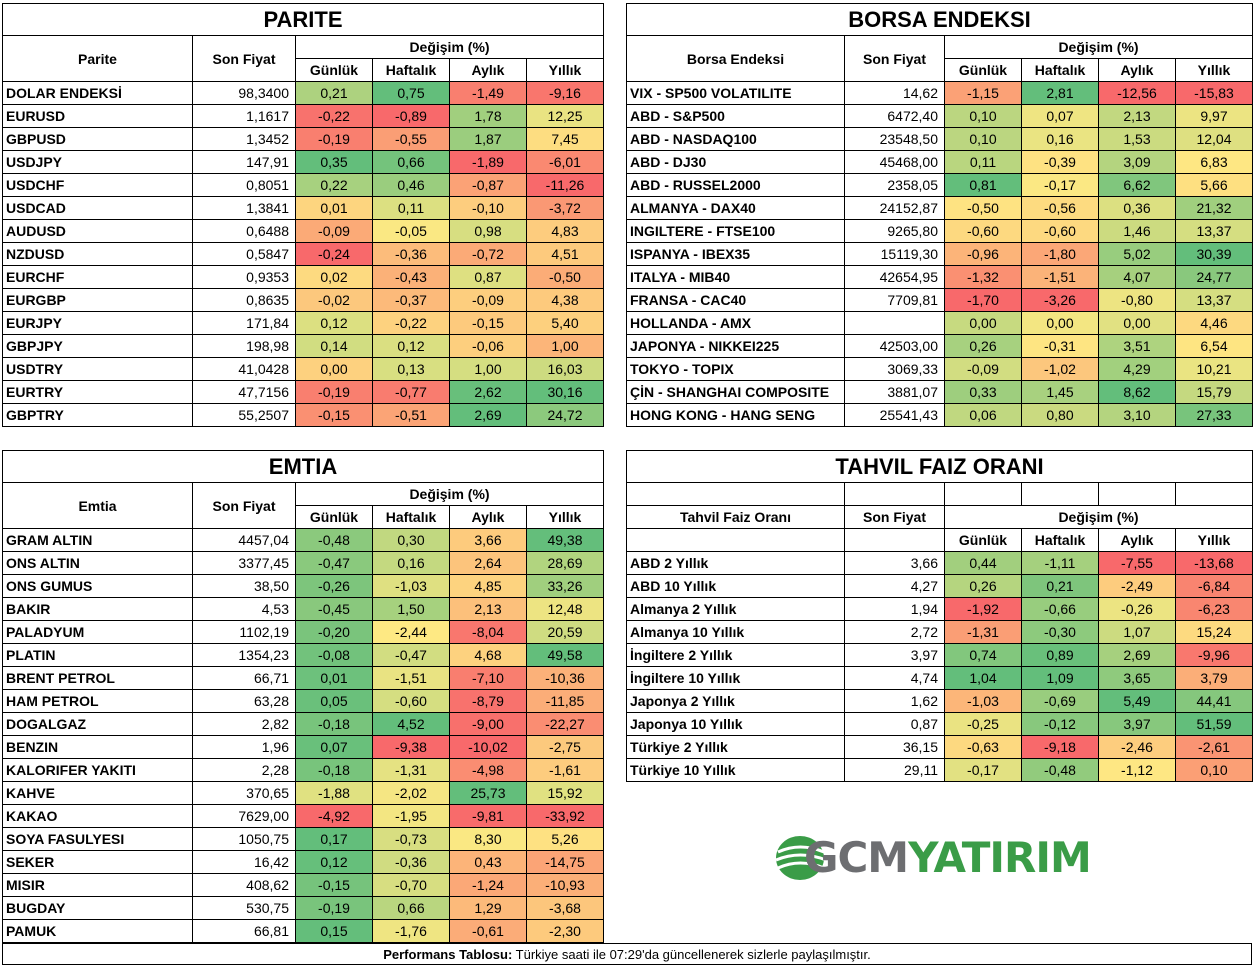 The image size is (1255, 966). What do you see at coordinates (334, 162) in the screenshot?
I see `change-cell: 0,35` at bounding box center [334, 162].